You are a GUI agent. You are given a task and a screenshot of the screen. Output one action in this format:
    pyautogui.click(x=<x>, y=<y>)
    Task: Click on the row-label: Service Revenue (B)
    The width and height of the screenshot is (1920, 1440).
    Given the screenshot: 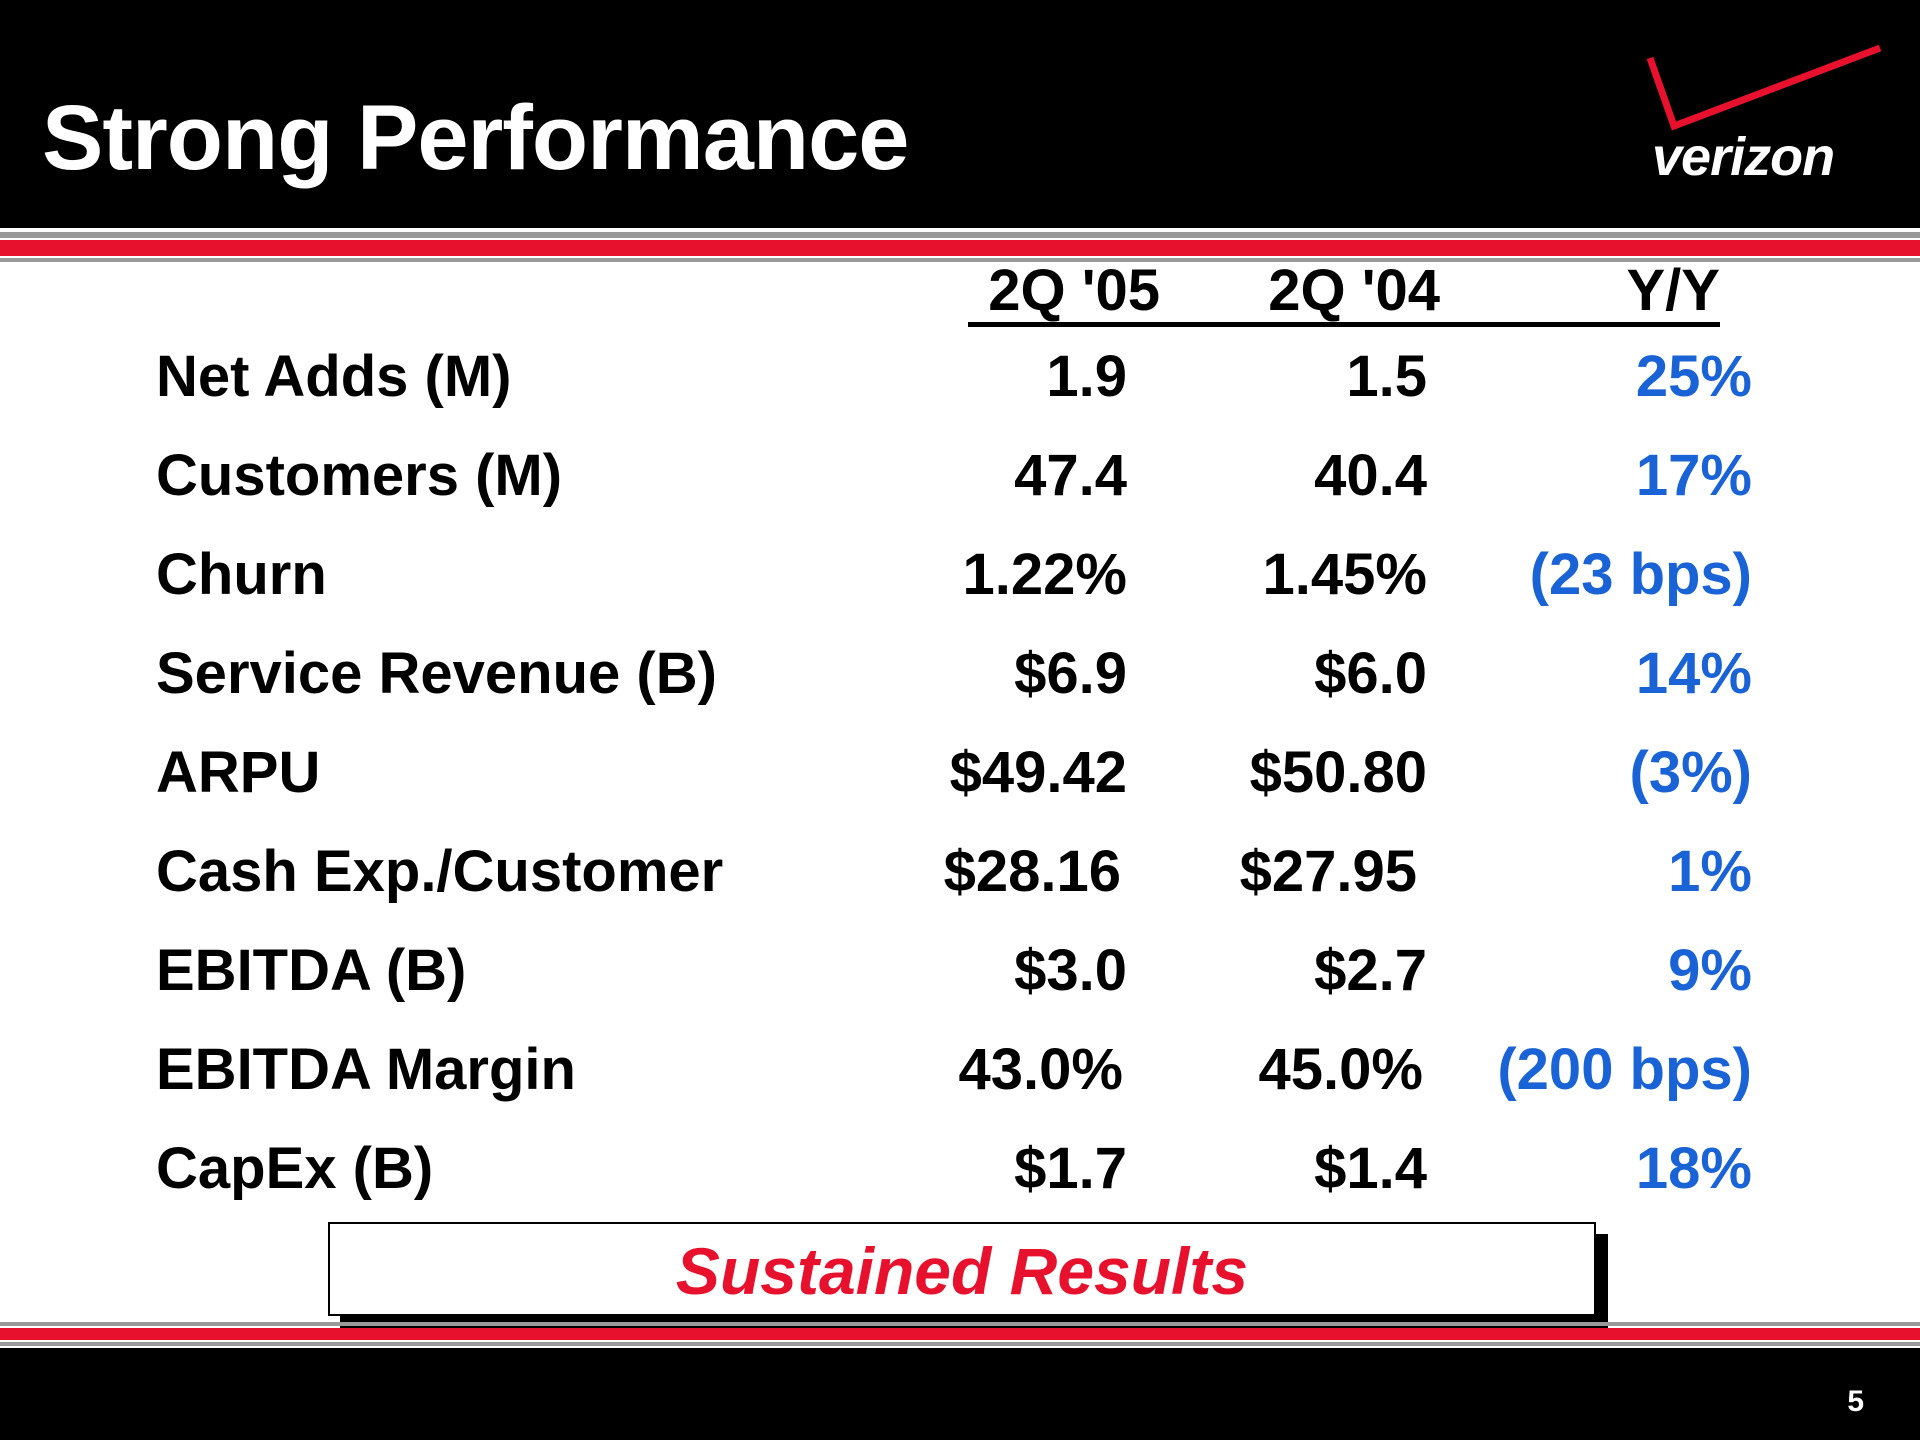 What is the action you would take?
    pyautogui.click(x=436, y=673)
    